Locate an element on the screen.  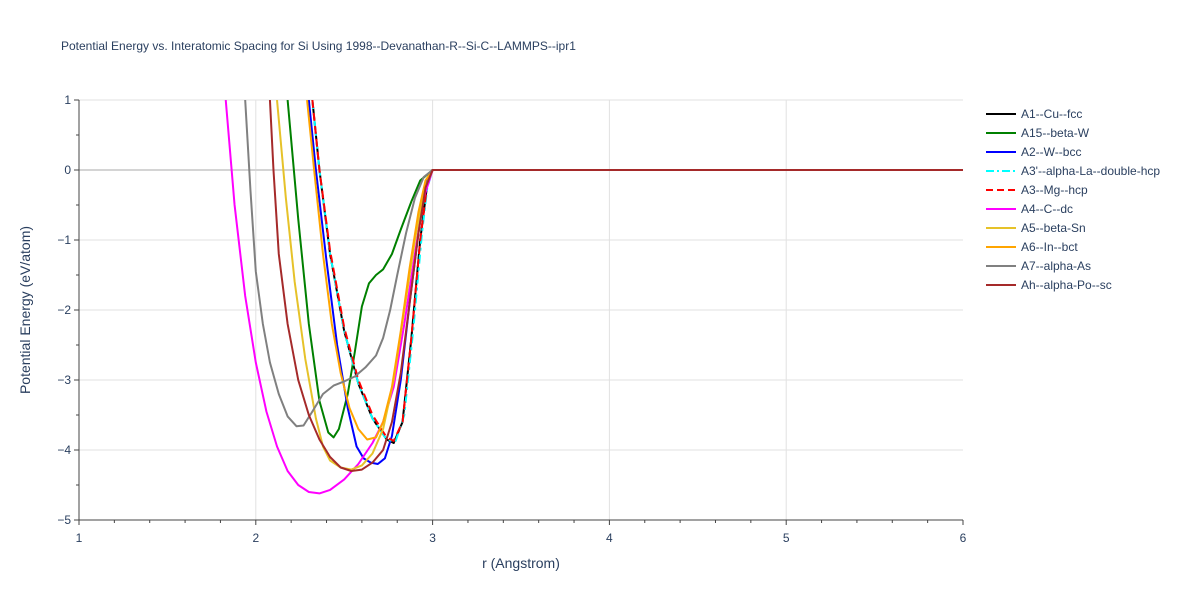
x-axis-title: r (Angstrom) is located at coordinates (521, 563).